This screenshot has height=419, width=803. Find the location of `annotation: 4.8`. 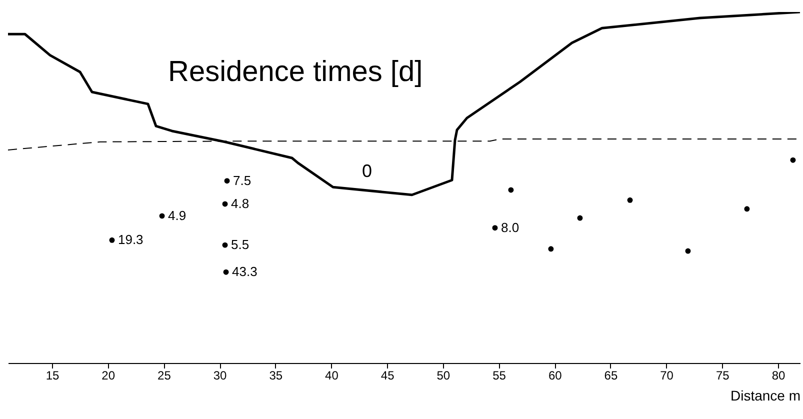

annotation: 4.8 is located at coordinates (240, 203).